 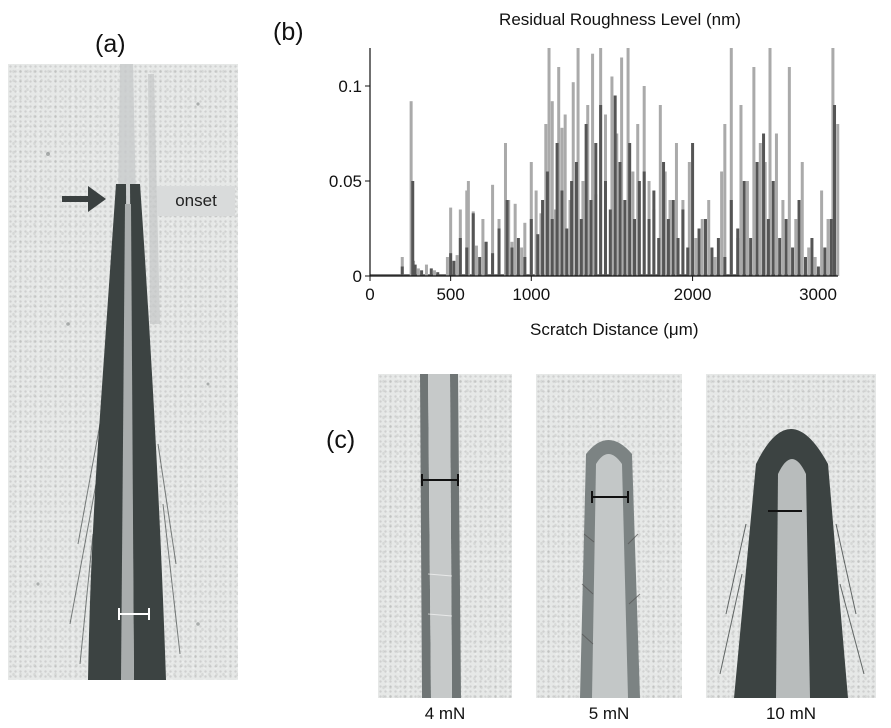 I want to click on caption-10mn: 10 mN, so click(x=791, y=713).